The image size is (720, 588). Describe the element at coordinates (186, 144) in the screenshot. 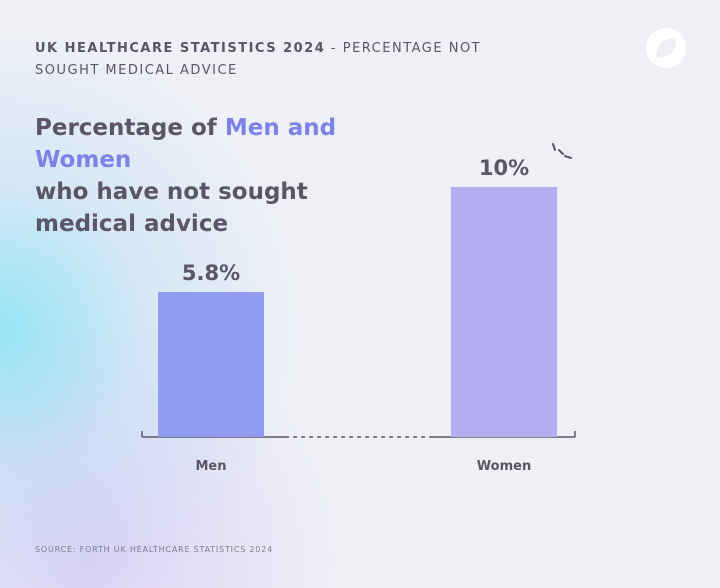

I see `title-highlight: Men and Women` at that location.